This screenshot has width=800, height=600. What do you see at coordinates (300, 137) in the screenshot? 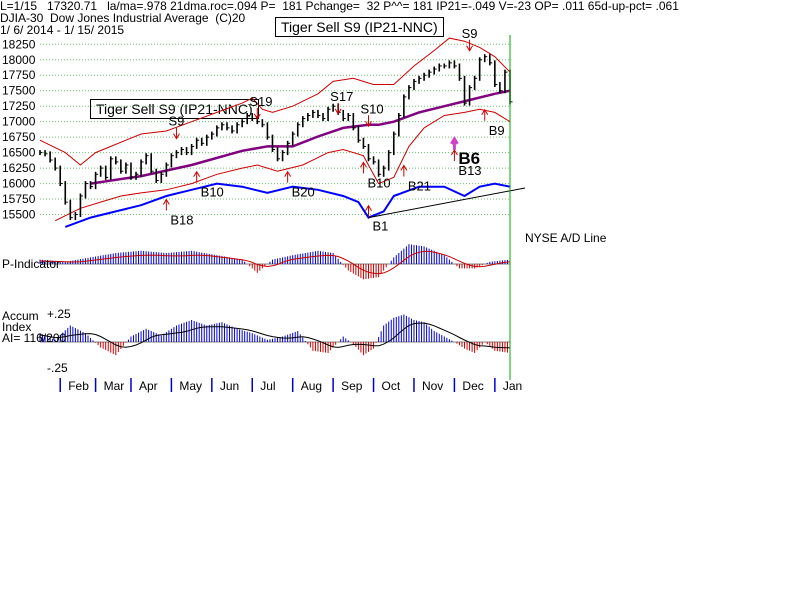
I see `moving-average-line` at bounding box center [300, 137].